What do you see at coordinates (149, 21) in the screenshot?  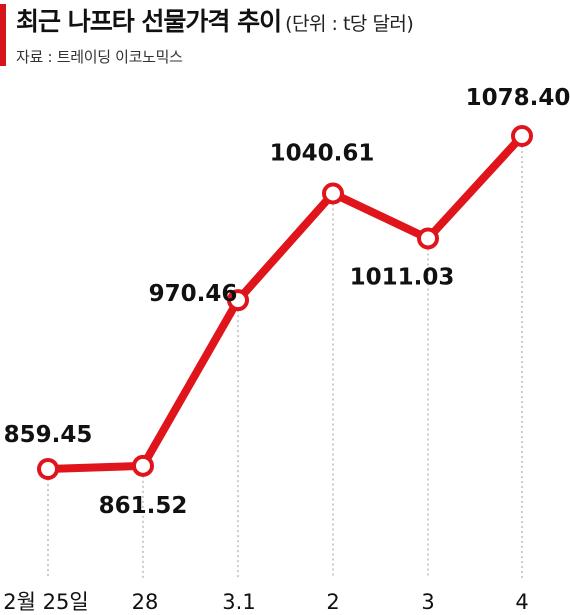 I see `chart-title: 최근 나프타 선물가격 추이` at bounding box center [149, 21].